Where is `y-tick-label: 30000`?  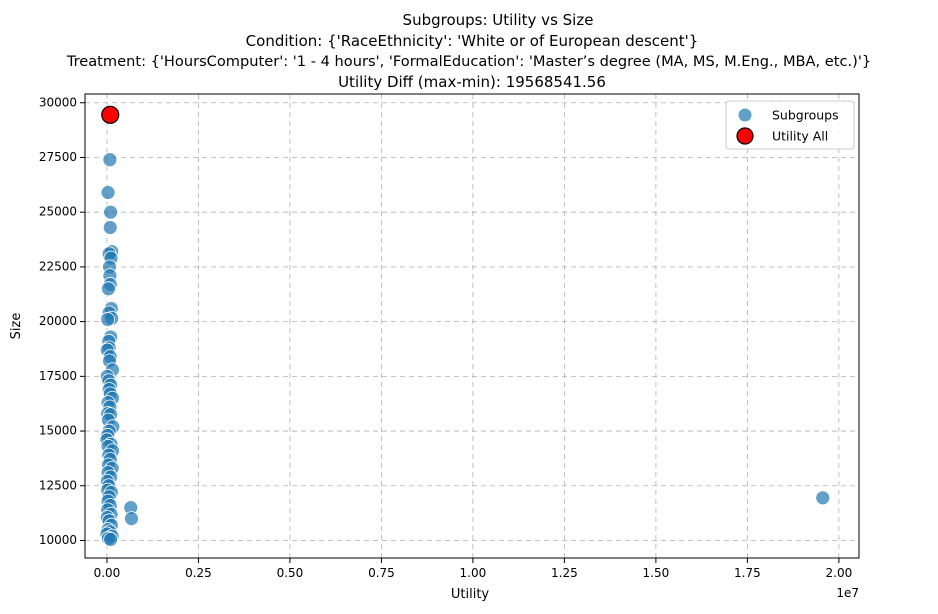 y-tick-label: 30000 is located at coordinates (58, 102).